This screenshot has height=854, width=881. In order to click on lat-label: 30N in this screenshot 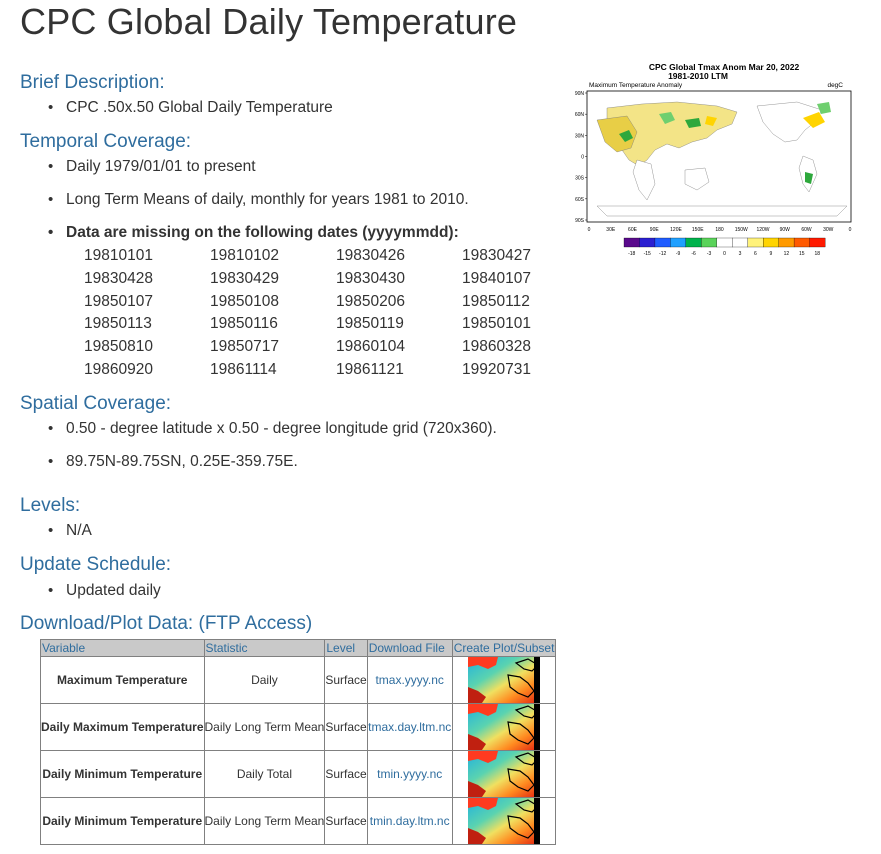, I will do `click(580, 136)`.